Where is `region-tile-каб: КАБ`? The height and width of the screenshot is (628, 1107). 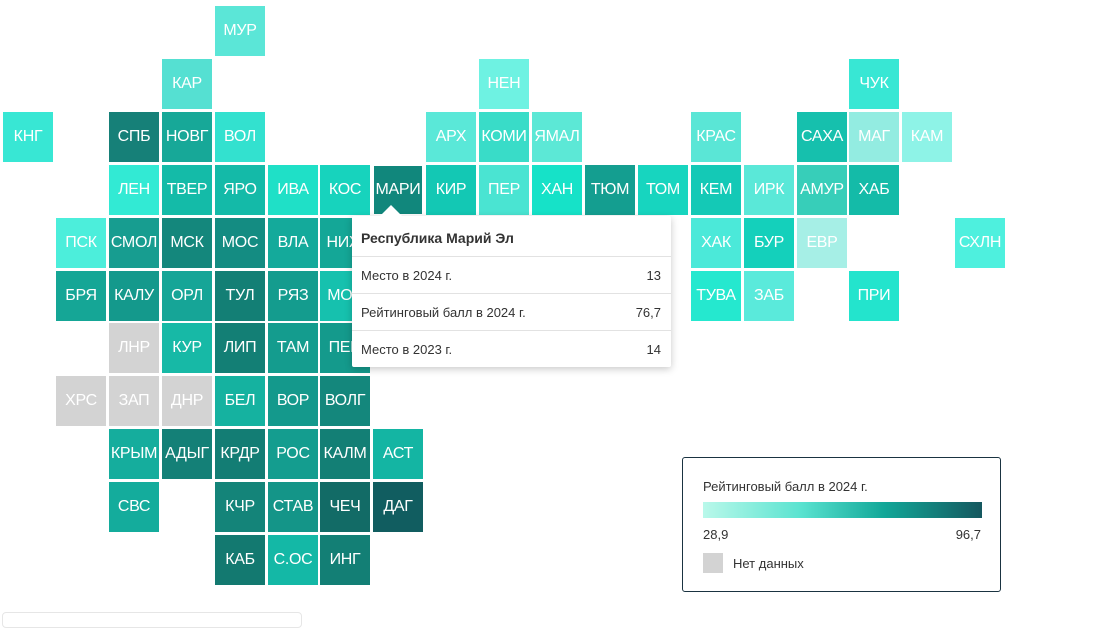
region-tile-каб: КАБ is located at coordinates (240, 560).